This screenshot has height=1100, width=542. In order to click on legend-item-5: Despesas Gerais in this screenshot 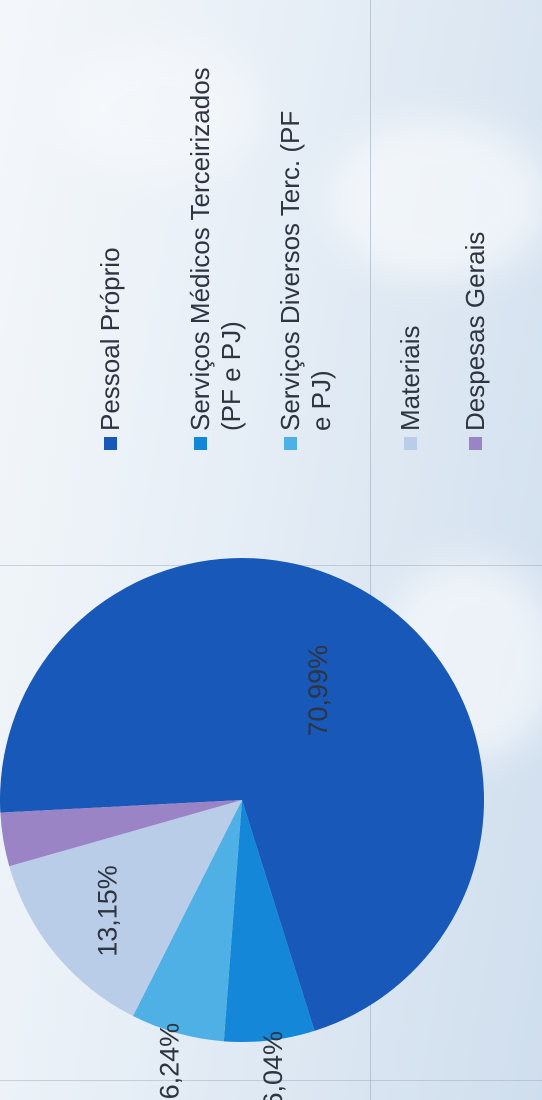, I will do `click(475, 270)`.